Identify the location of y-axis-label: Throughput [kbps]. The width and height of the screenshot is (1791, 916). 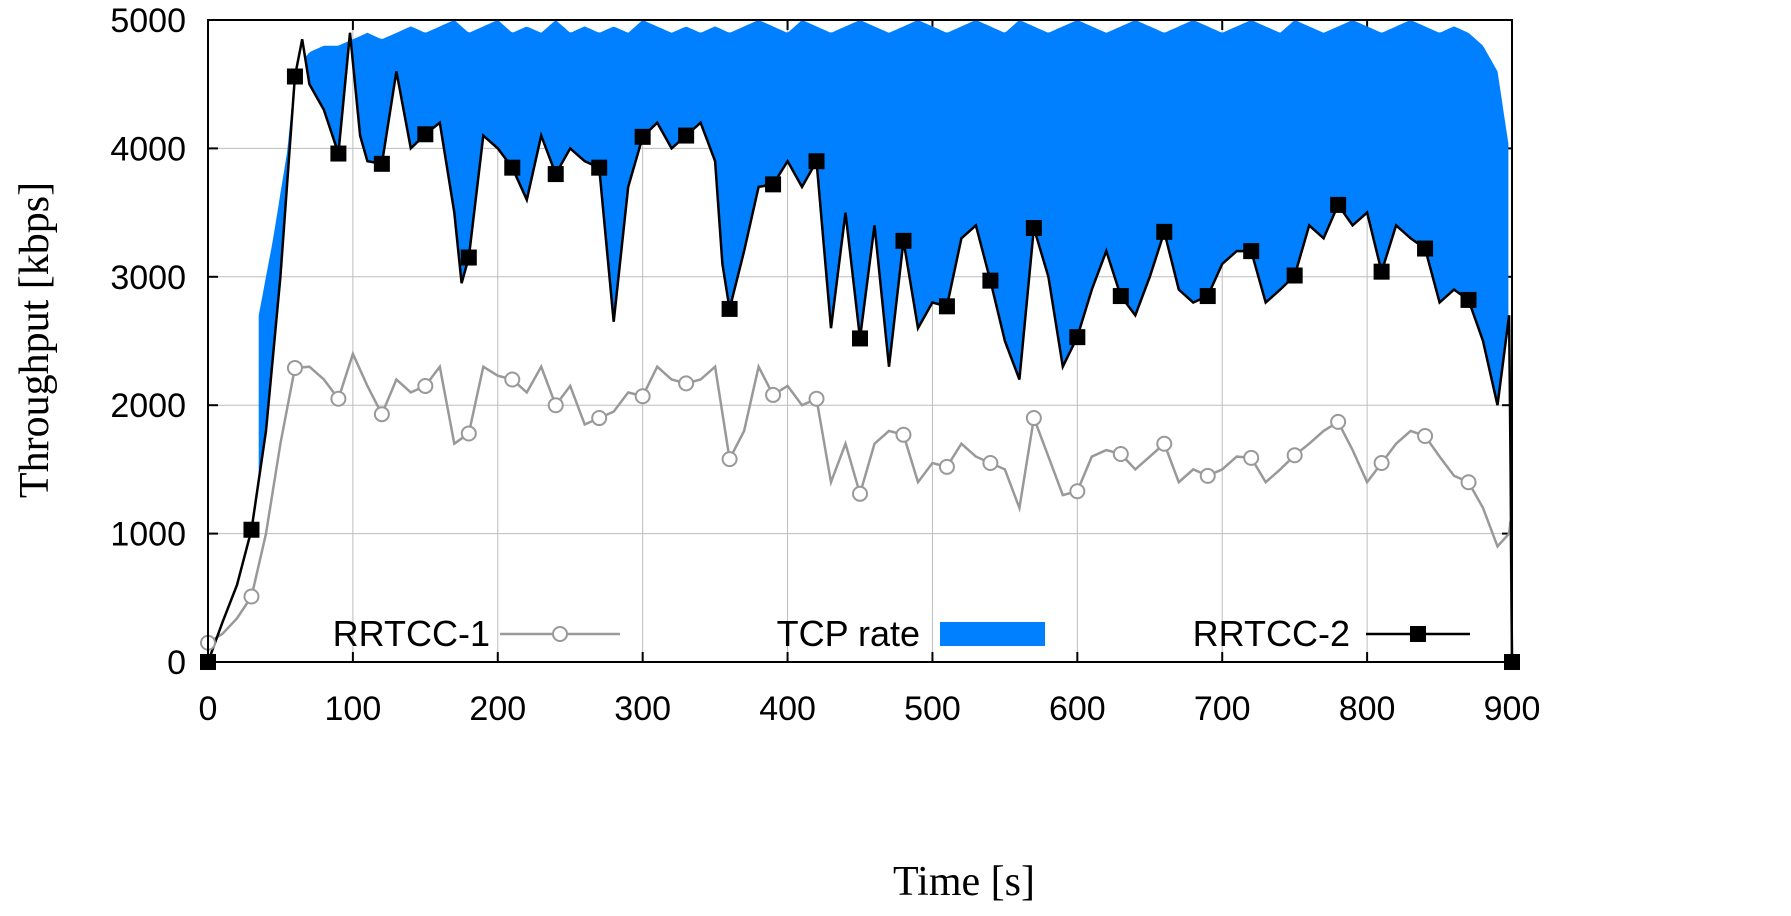
(35, 340).